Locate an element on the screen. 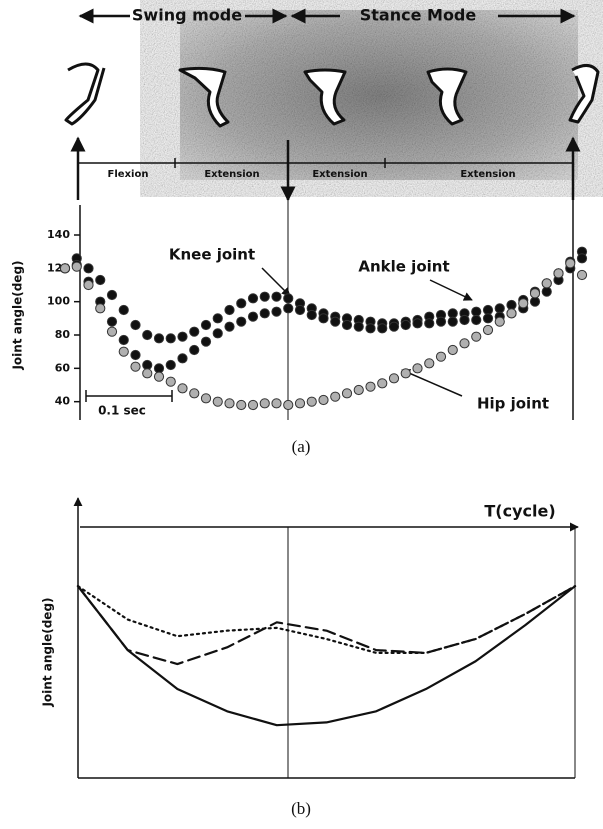 This screenshot has width=603, height=829. x-axis-label: T(cycle) is located at coordinates (519, 511).